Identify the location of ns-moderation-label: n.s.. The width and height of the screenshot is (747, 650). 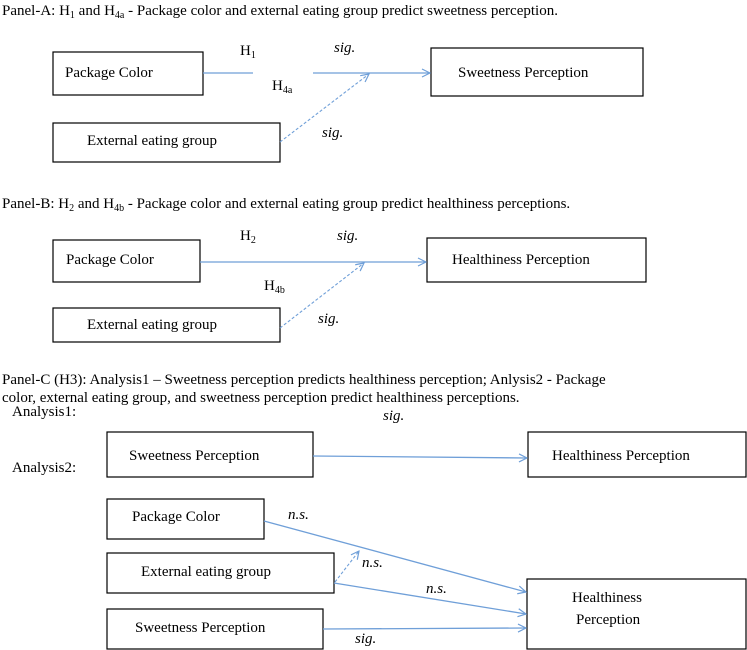
(372, 563).